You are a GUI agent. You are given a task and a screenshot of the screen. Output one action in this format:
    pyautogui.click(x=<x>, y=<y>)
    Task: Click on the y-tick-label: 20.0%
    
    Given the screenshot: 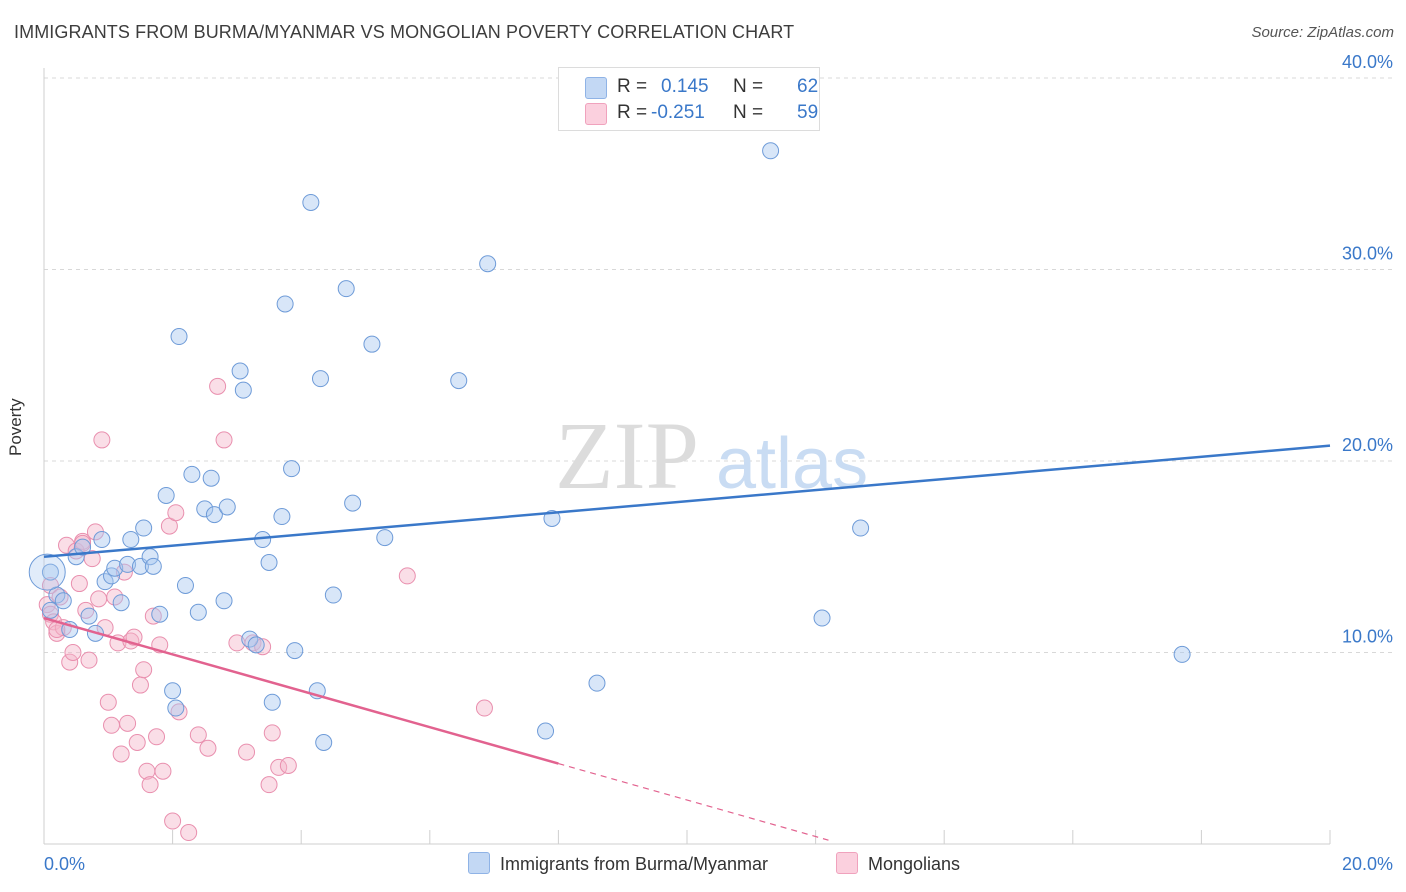 What is the action you would take?
    pyautogui.click(x=1367, y=445)
    